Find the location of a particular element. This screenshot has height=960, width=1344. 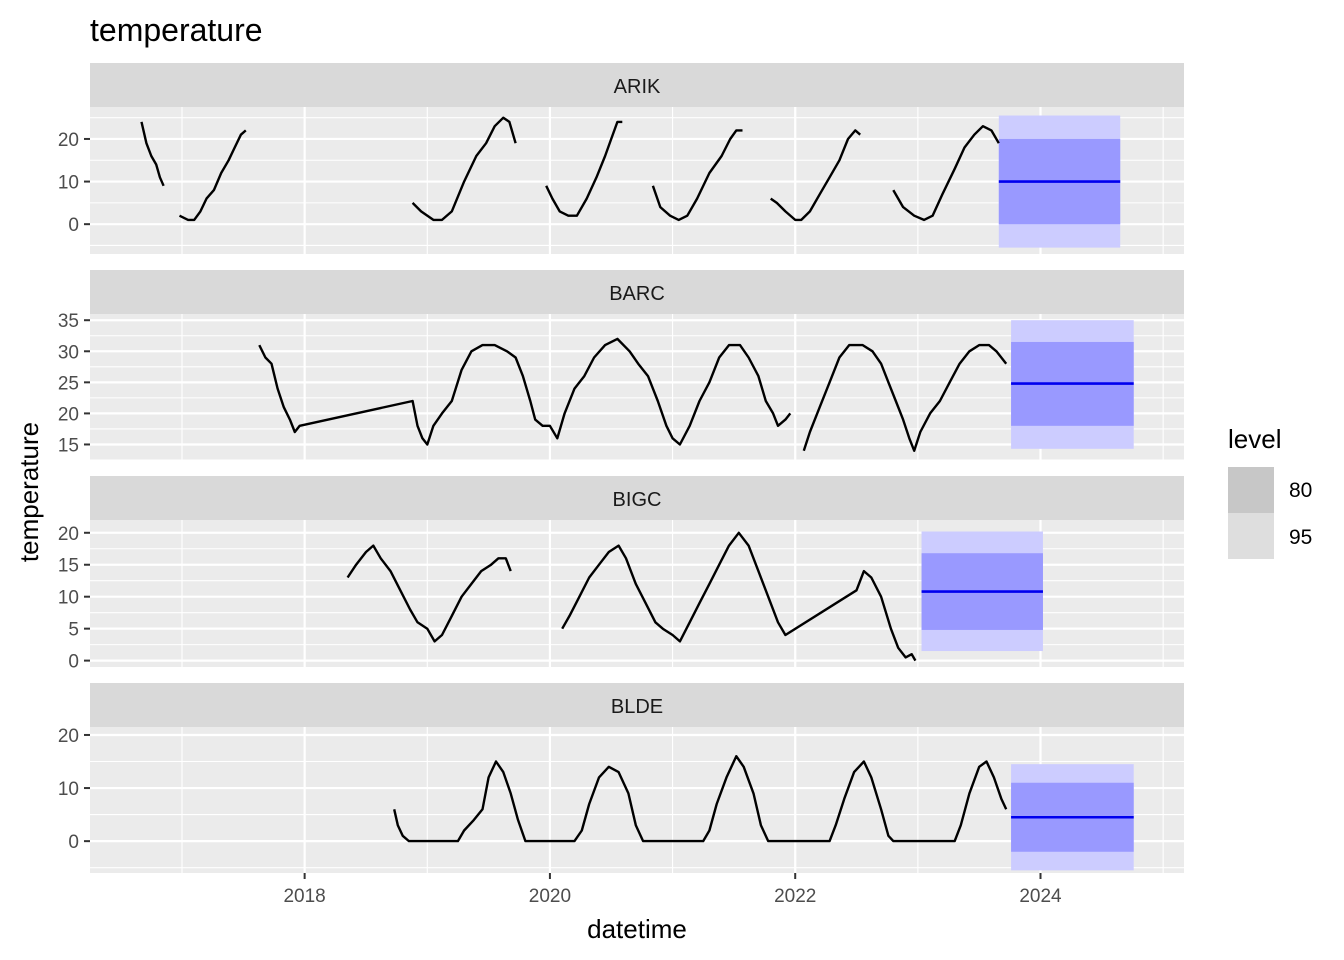

y-tick-label: 30 is located at coordinates (68, 352).